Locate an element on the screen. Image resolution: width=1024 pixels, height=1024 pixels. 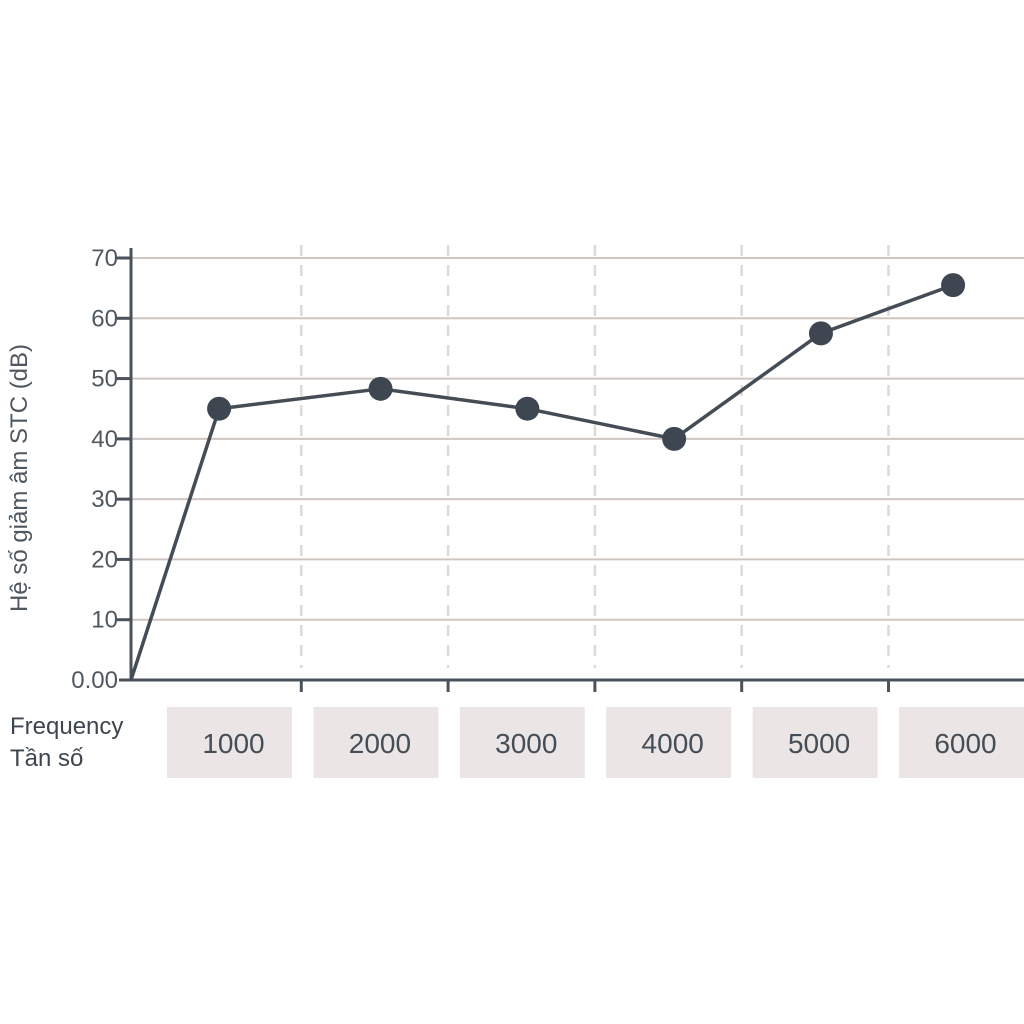
y-tick-label: 30 is located at coordinates (104, 499).